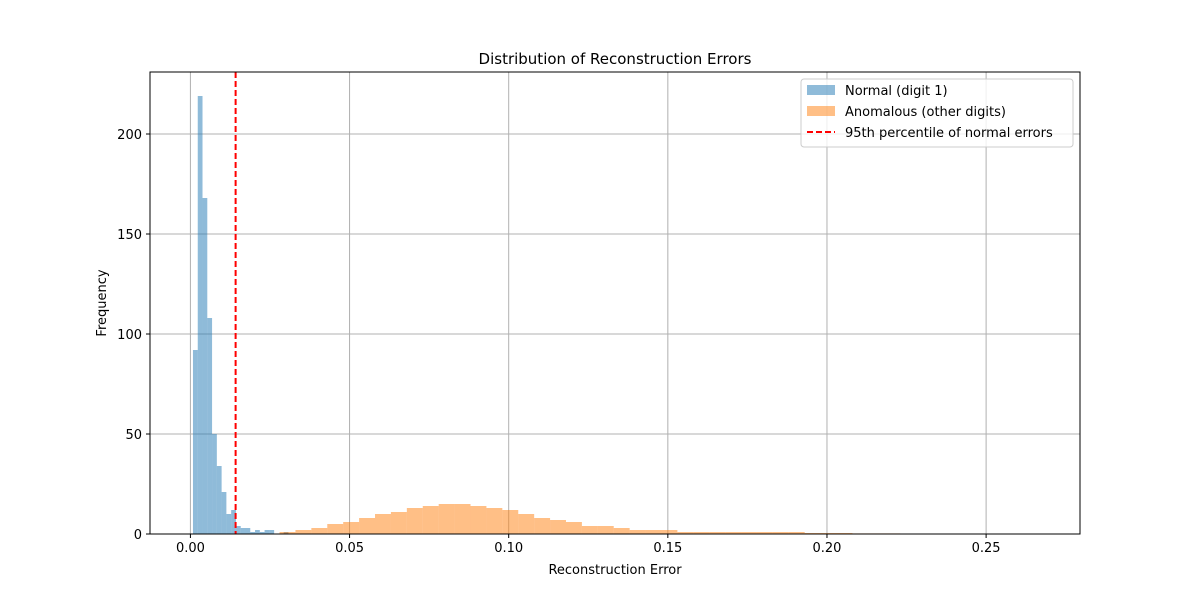 The height and width of the screenshot is (600, 1200). I want to click on y-tick-label: 150, so click(129, 235).